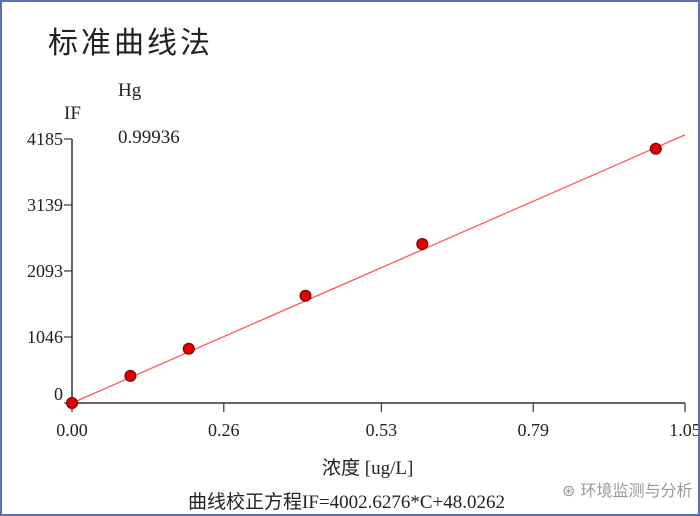  What do you see at coordinates (149, 137) in the screenshot?
I see `correlation-value: 0.99936` at bounding box center [149, 137].